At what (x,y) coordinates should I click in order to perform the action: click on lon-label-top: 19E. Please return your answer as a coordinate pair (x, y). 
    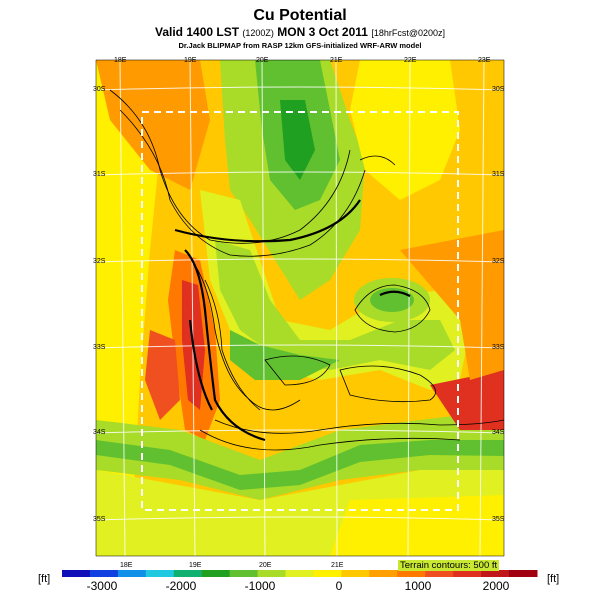
    Looking at the image, I should click on (190, 60).